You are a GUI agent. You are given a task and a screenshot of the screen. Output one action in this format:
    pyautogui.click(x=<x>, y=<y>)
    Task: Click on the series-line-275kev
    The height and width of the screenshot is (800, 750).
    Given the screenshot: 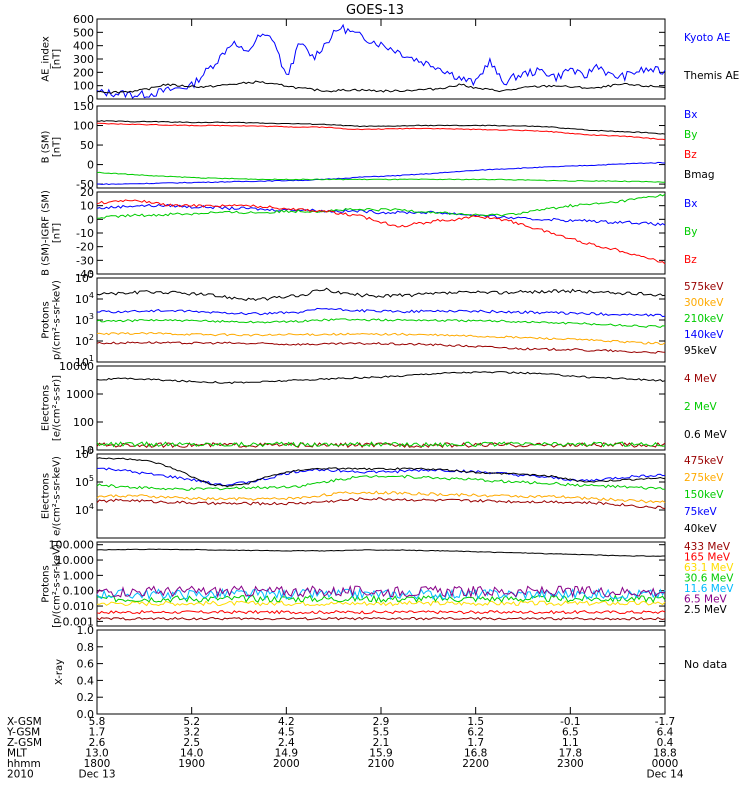 What is the action you would take?
    pyautogui.click(x=381, y=497)
    